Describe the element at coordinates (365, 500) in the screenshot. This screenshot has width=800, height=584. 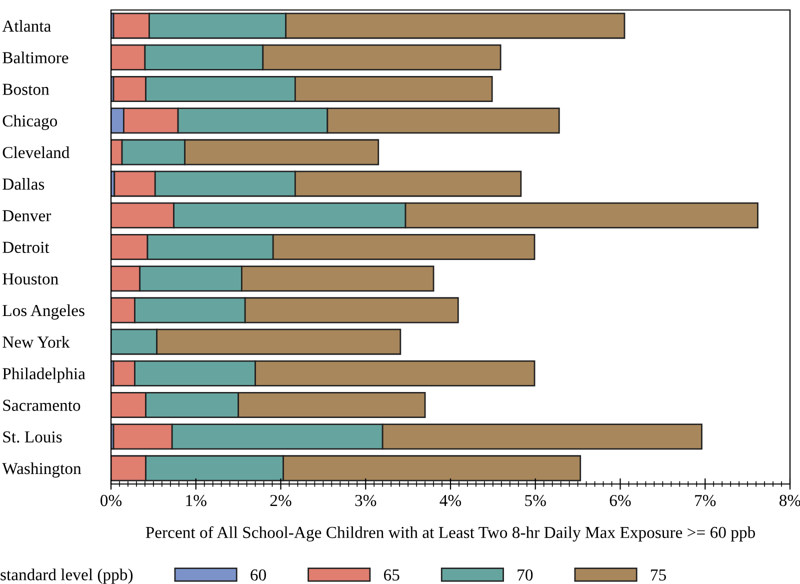
I see `x-tick-label: 3%` at that location.